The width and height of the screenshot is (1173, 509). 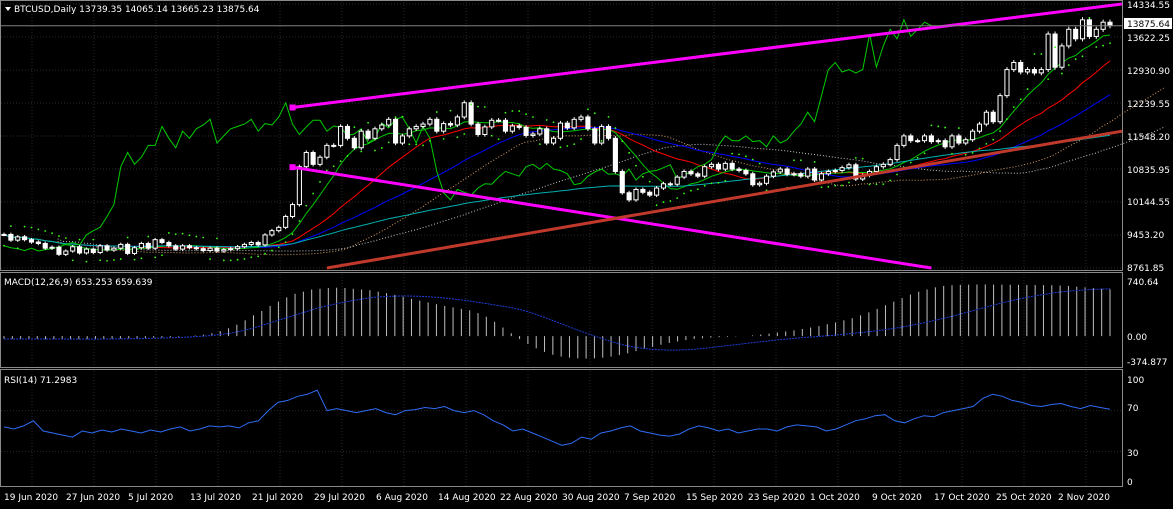 I want to click on date-tick: 15 Sep 2020, so click(x=714, y=498).